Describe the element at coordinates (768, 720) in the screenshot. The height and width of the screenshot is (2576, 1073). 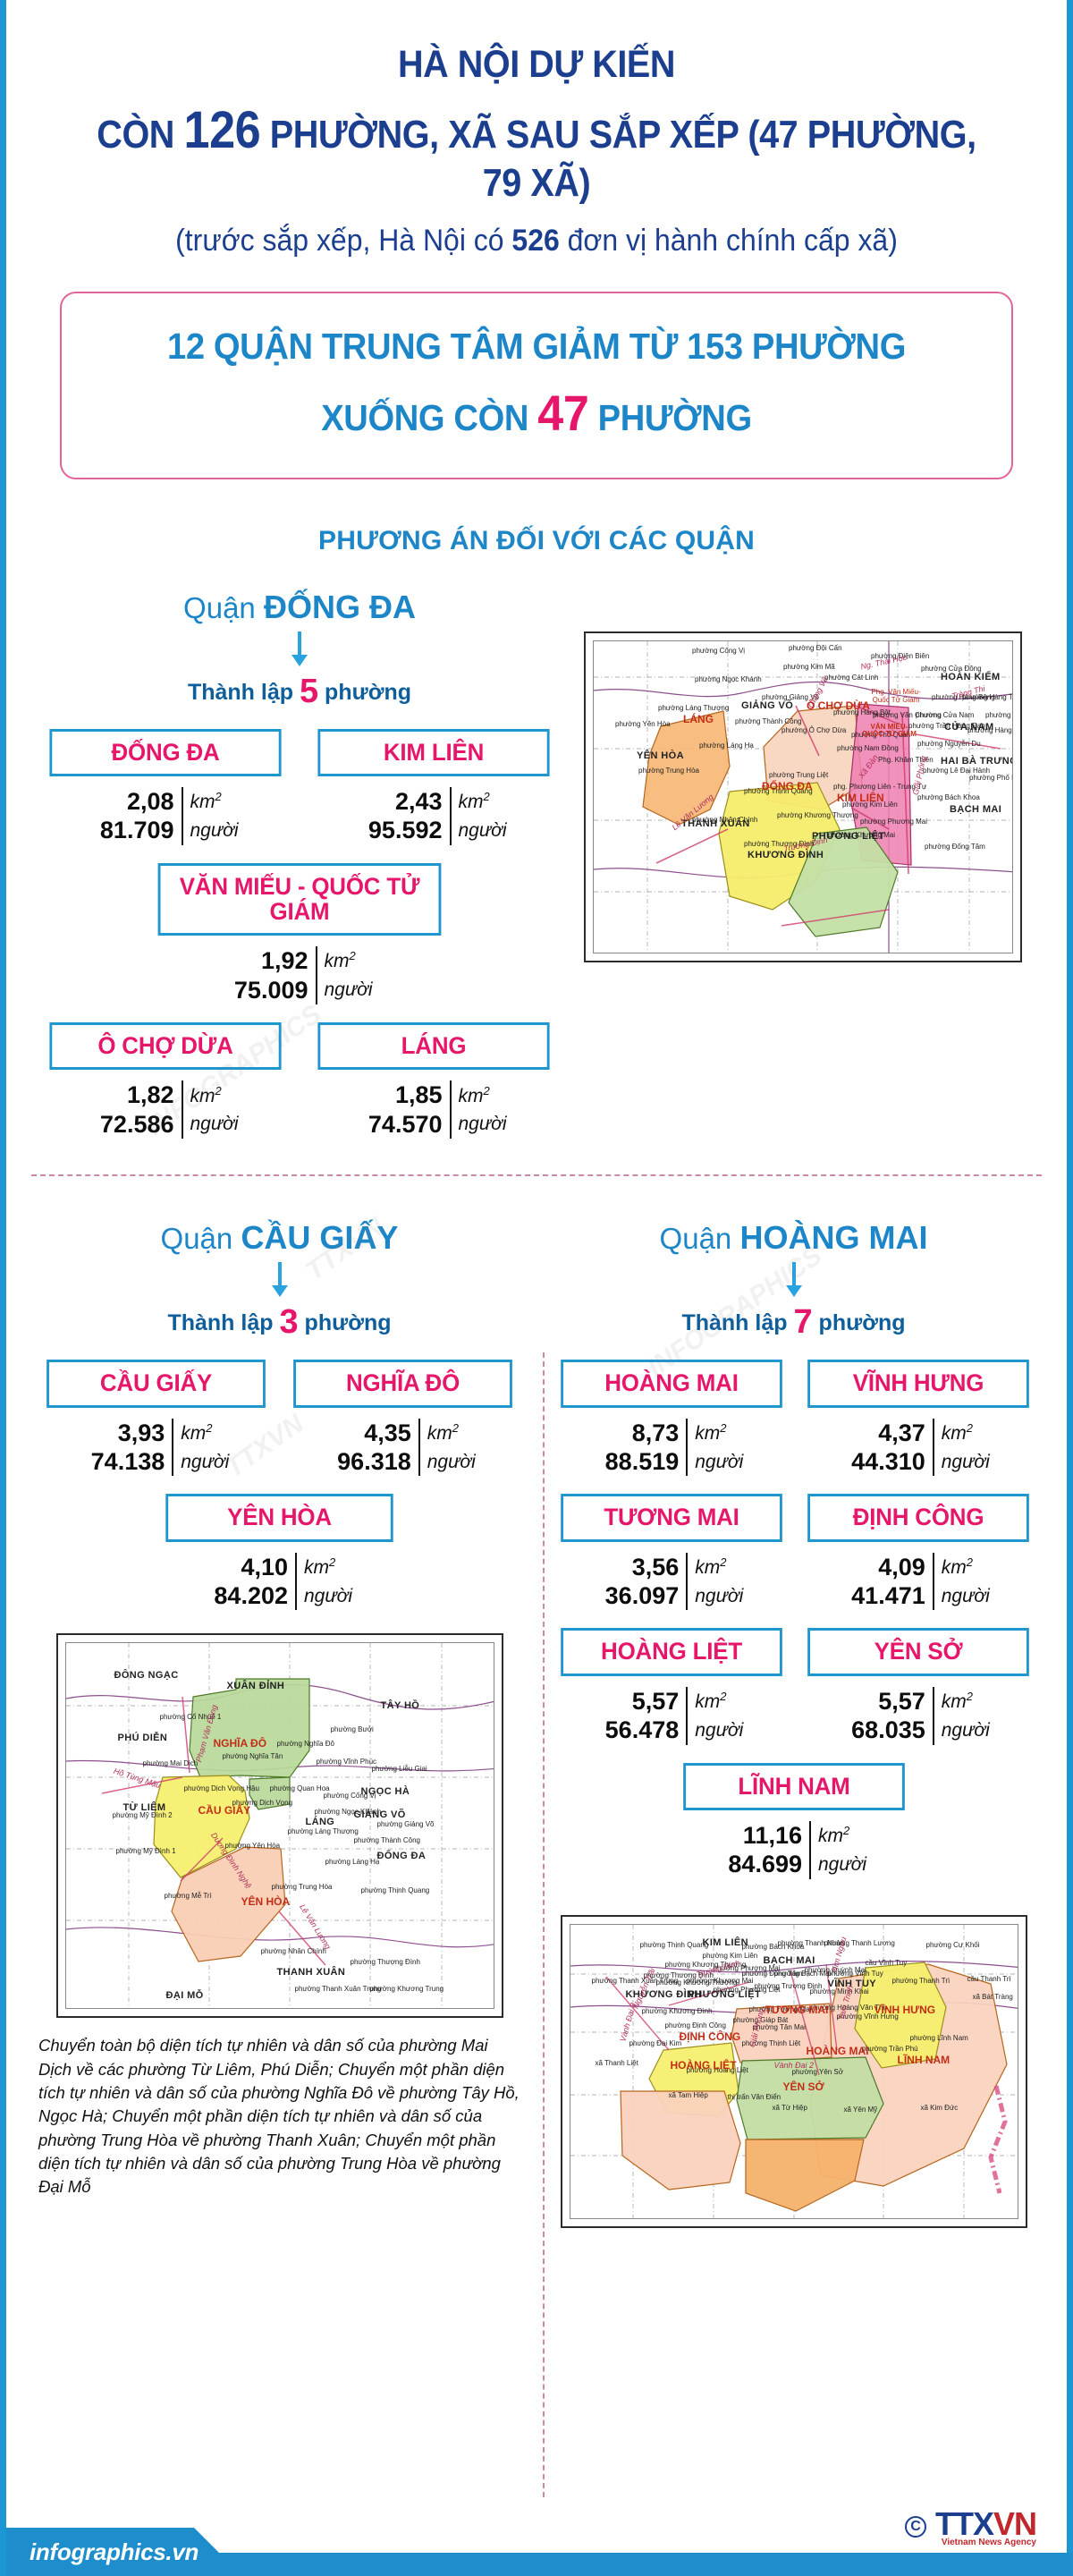
I see `map-label-ward: phường Thành Công` at that location.